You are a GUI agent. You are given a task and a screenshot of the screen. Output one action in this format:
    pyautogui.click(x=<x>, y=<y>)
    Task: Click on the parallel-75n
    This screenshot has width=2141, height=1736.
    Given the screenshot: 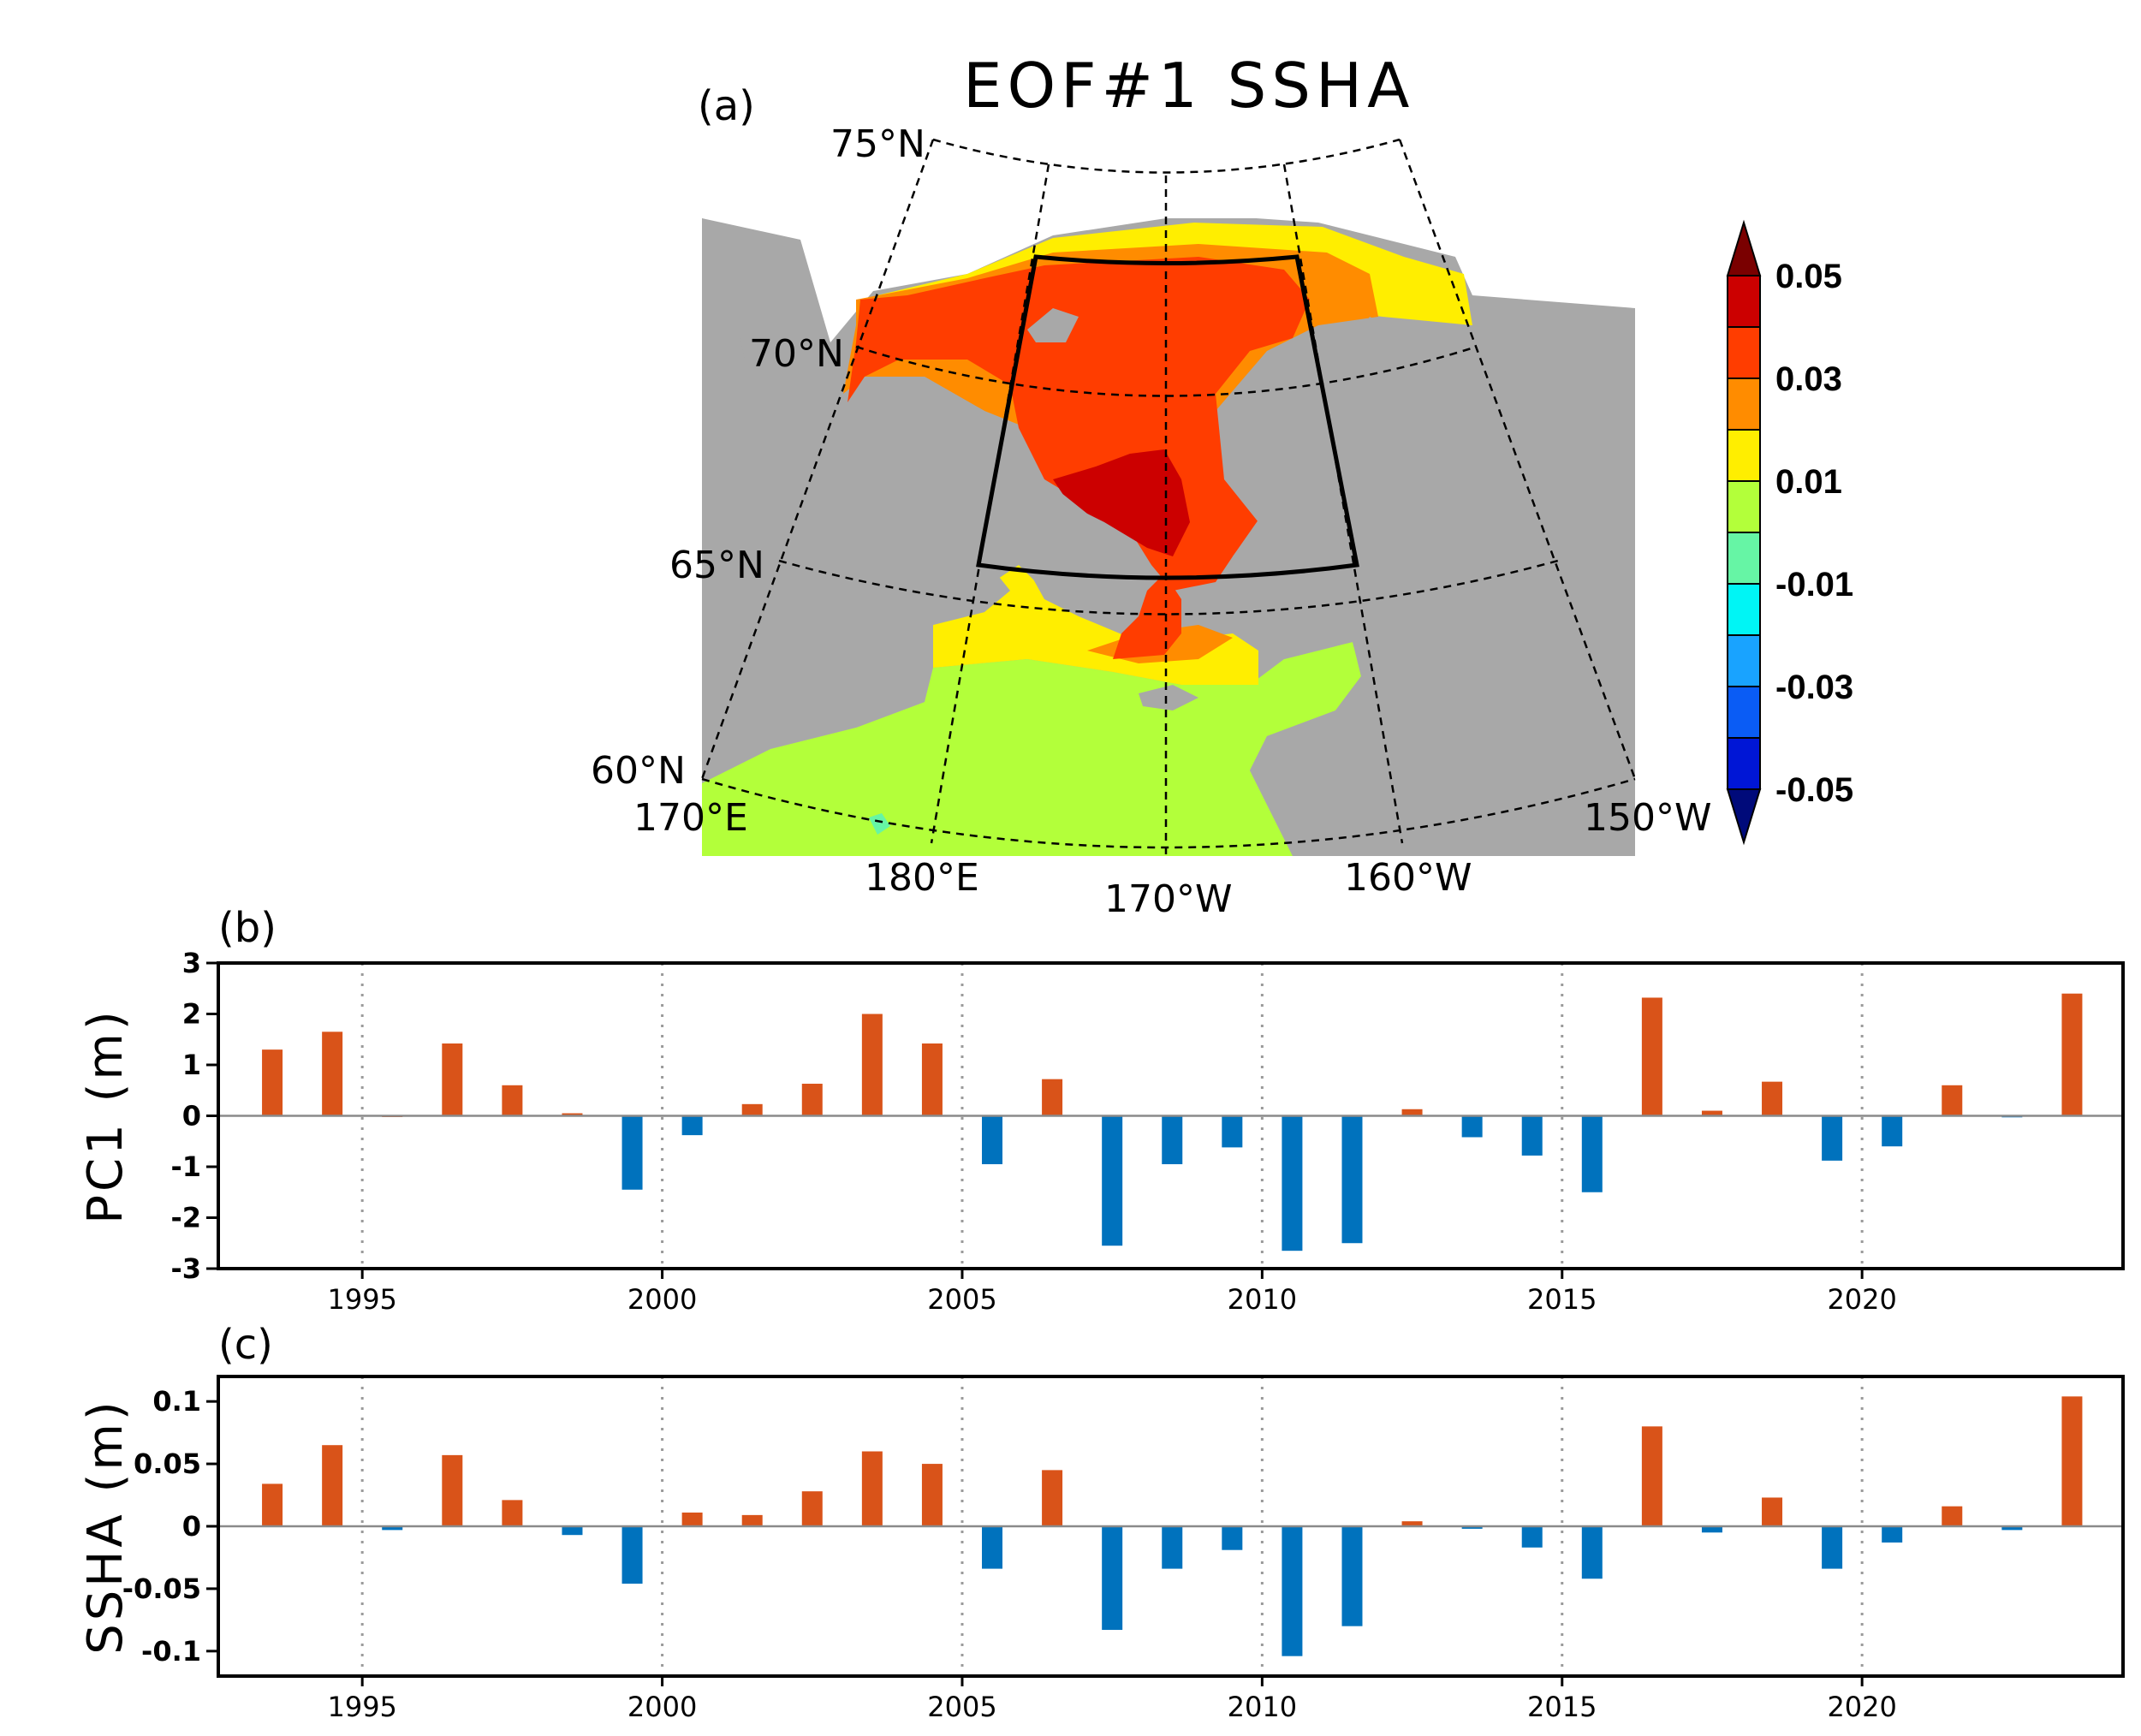 What is the action you would take?
    pyautogui.click(x=1166, y=156)
    